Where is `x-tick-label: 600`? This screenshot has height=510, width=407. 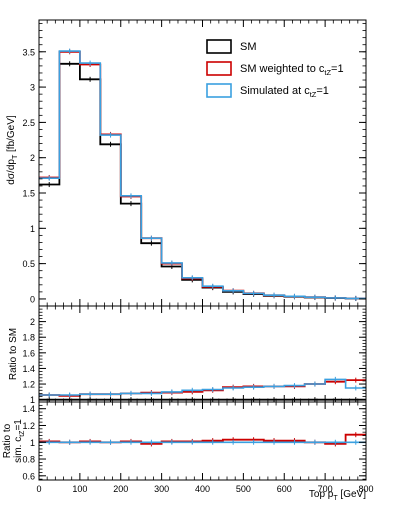 x-tick-label: 600 is located at coordinates (284, 489).